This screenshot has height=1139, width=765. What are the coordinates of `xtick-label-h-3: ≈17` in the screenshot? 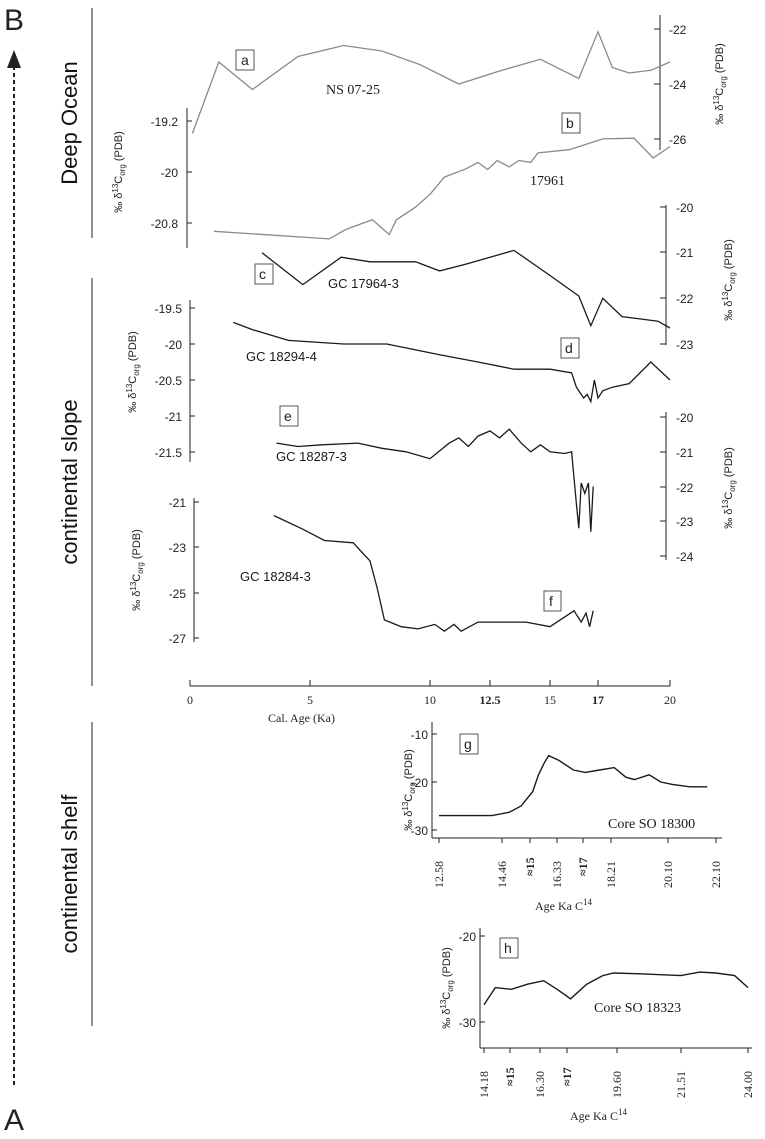 It's located at (567, 1076).